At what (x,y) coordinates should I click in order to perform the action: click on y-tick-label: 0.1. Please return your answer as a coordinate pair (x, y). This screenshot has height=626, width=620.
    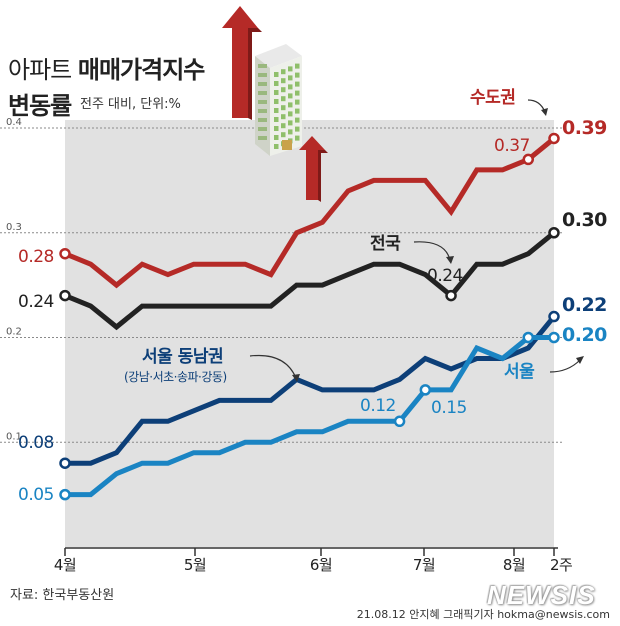
    Looking at the image, I should click on (14, 436).